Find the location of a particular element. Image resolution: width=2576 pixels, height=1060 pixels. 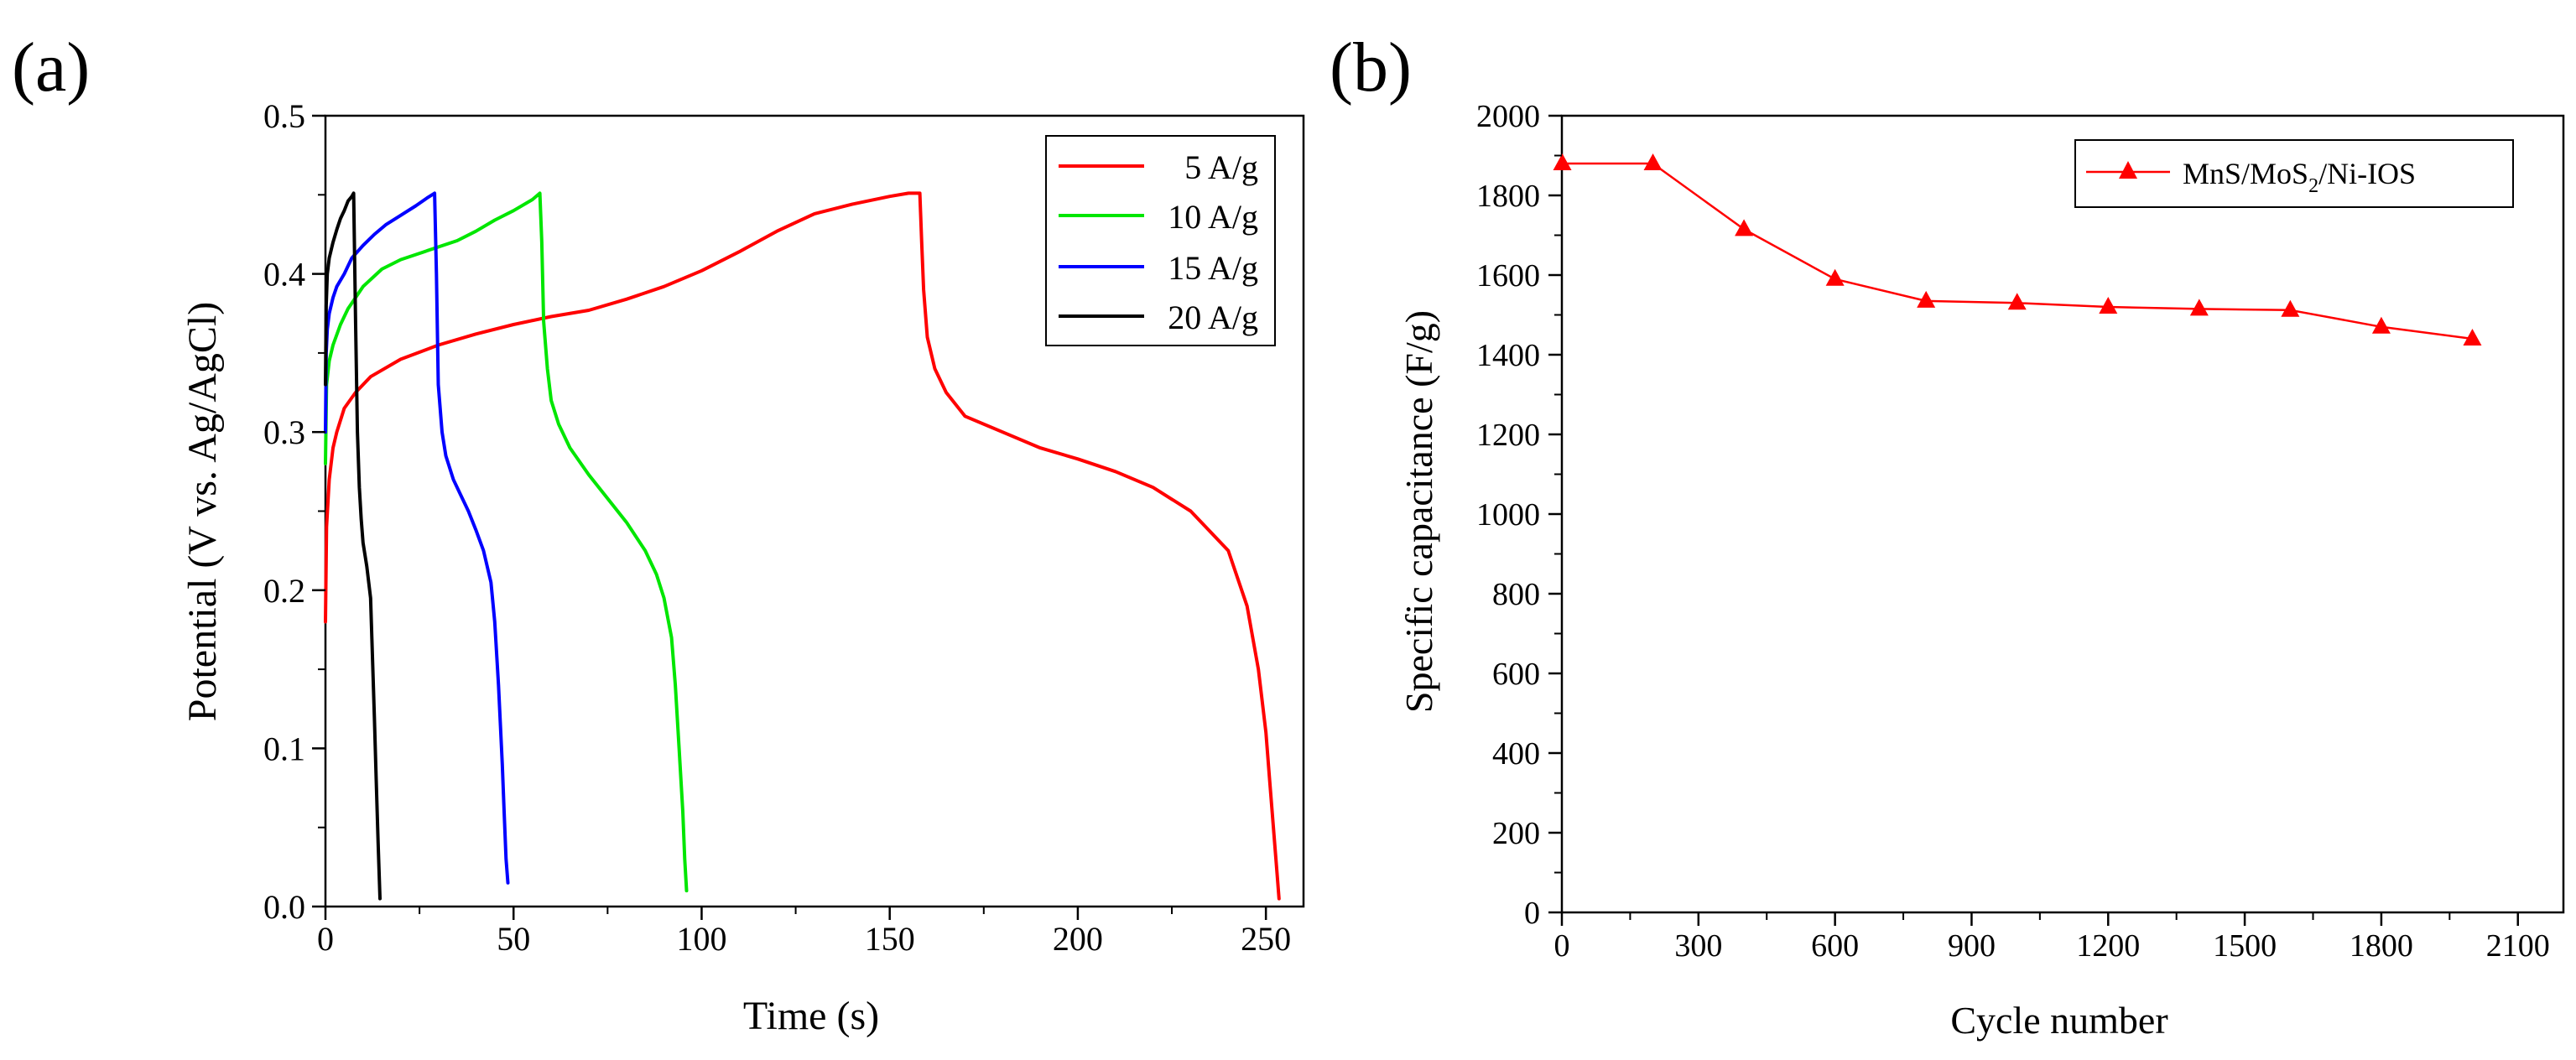

x-tick-a-label-0: 0 is located at coordinates (325, 939).